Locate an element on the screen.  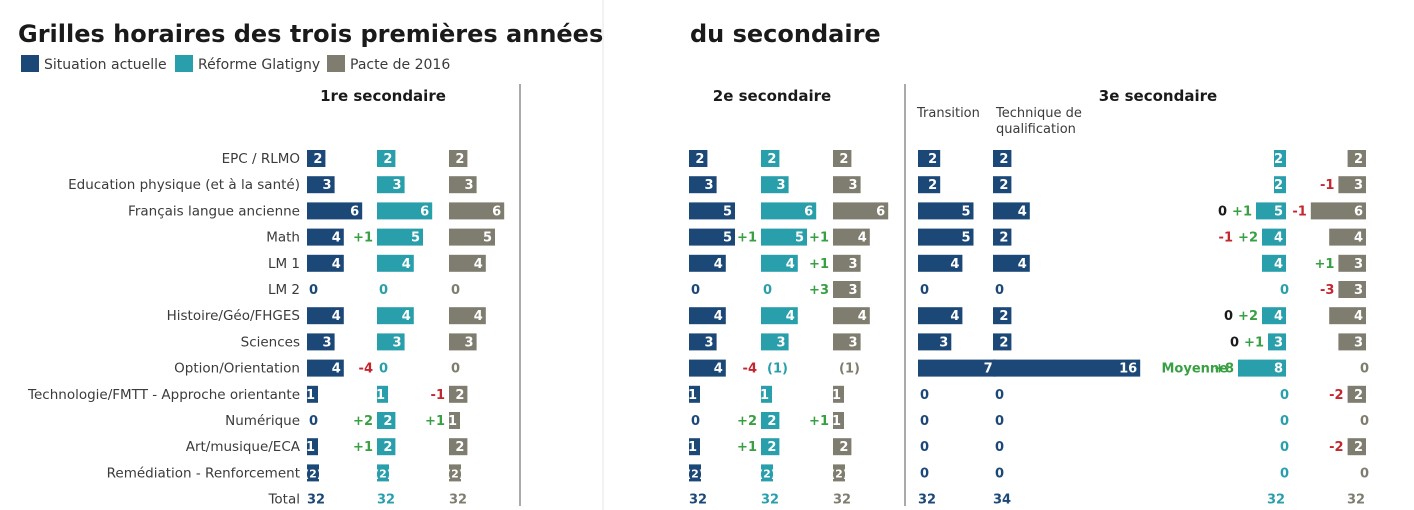
bar-label-s9-r4: 3 is located at coordinates (1358, 264).